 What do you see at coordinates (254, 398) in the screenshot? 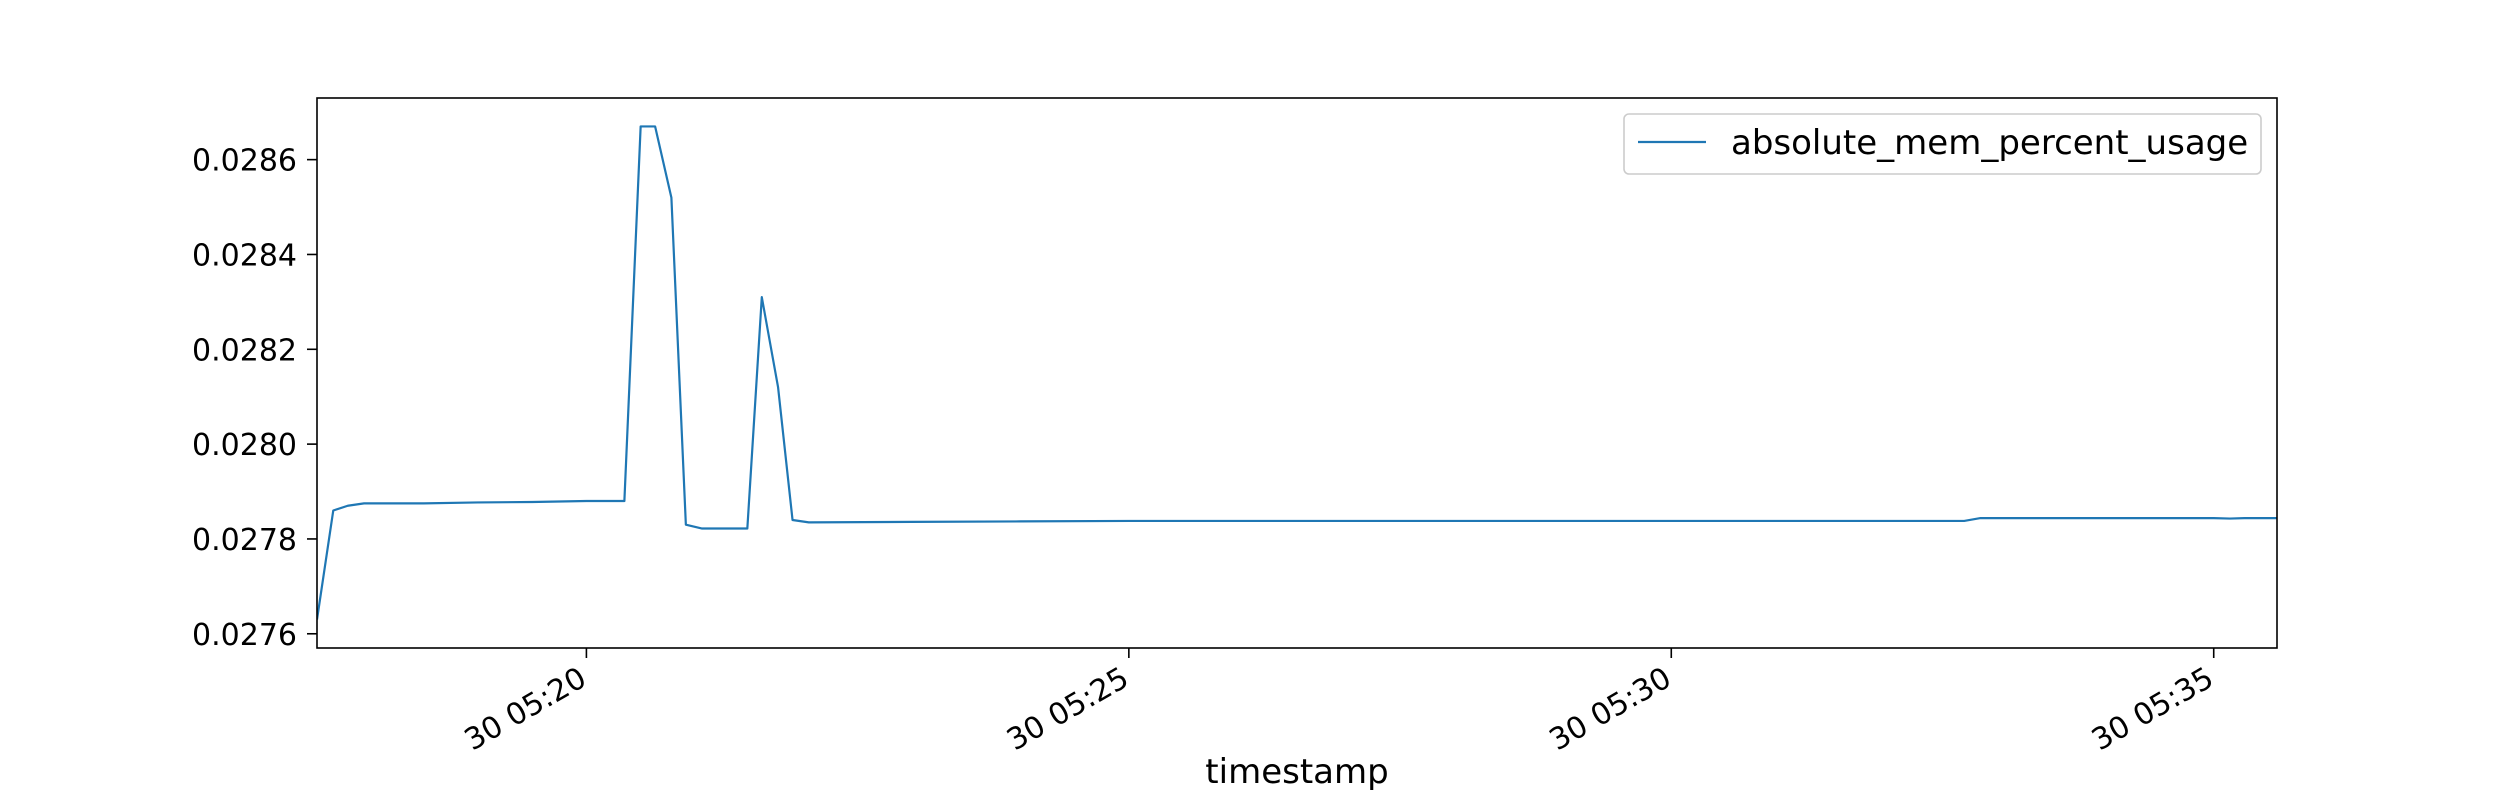
I see `y-axis: 0.0276 0.0278 0.0280 0.0282 0.0284 0.0286` at bounding box center [254, 398].